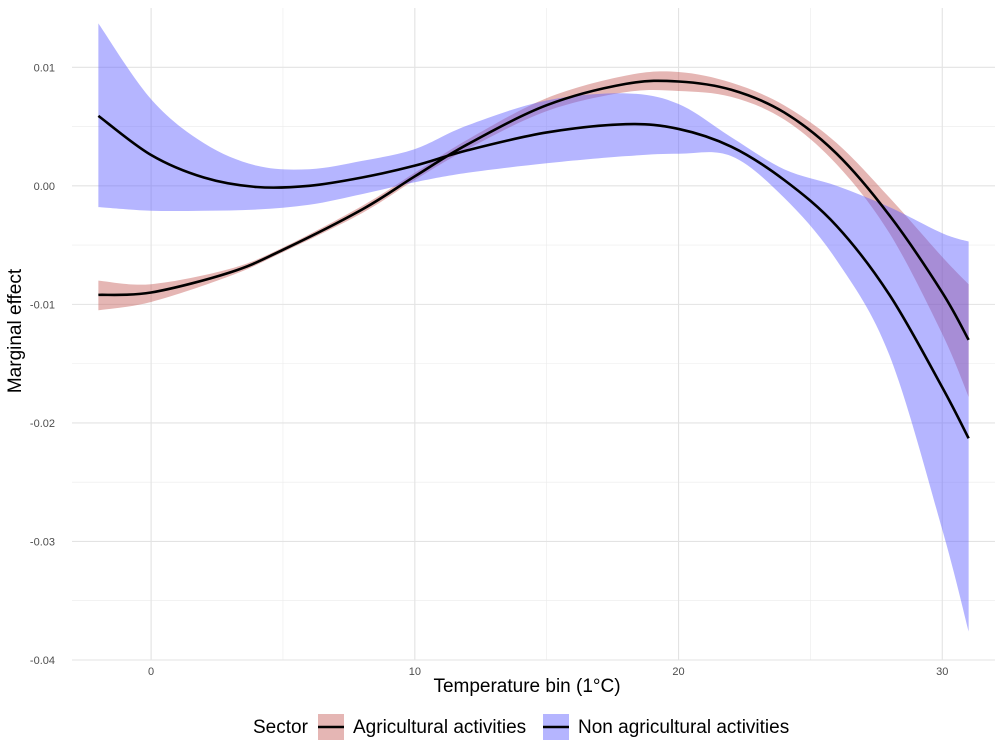 Image resolution: width=1000 pixels, height=750 pixels. What do you see at coordinates (44, 68) in the screenshot?
I see `y-tick-label: 0.01` at bounding box center [44, 68].